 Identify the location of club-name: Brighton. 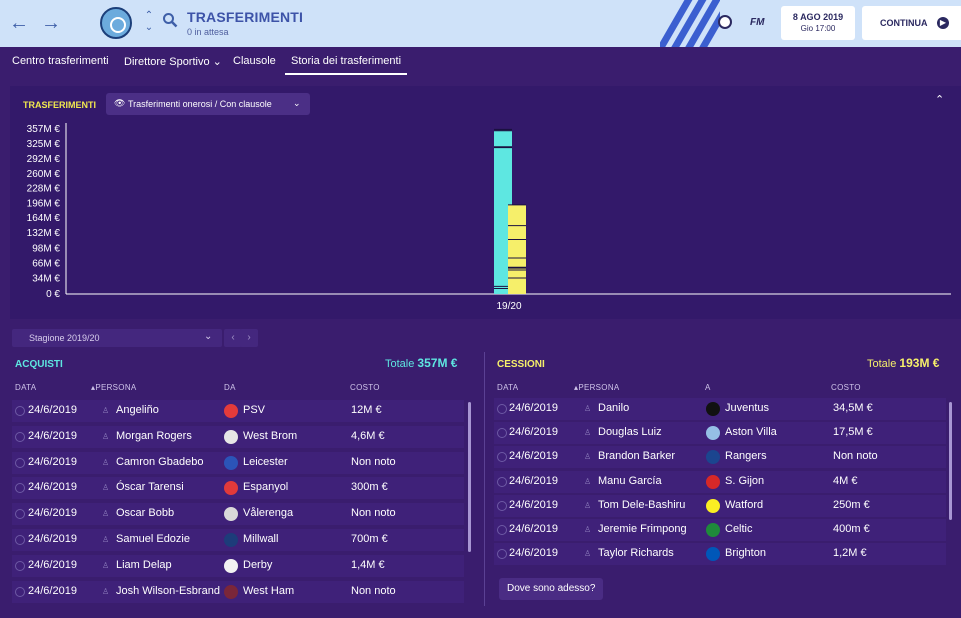
(745, 553).